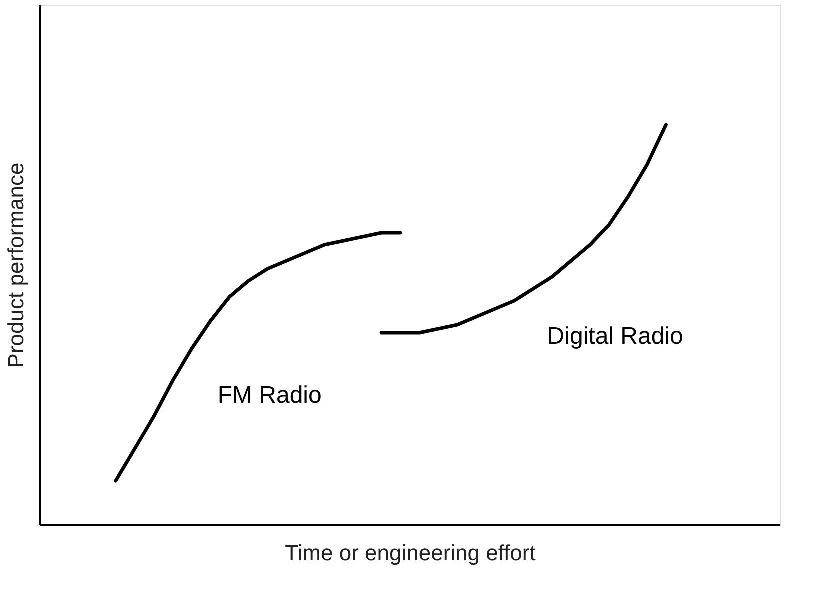 The image size is (833, 612). What do you see at coordinates (615, 336) in the screenshot?
I see `series-label: Digital Radio` at bounding box center [615, 336].